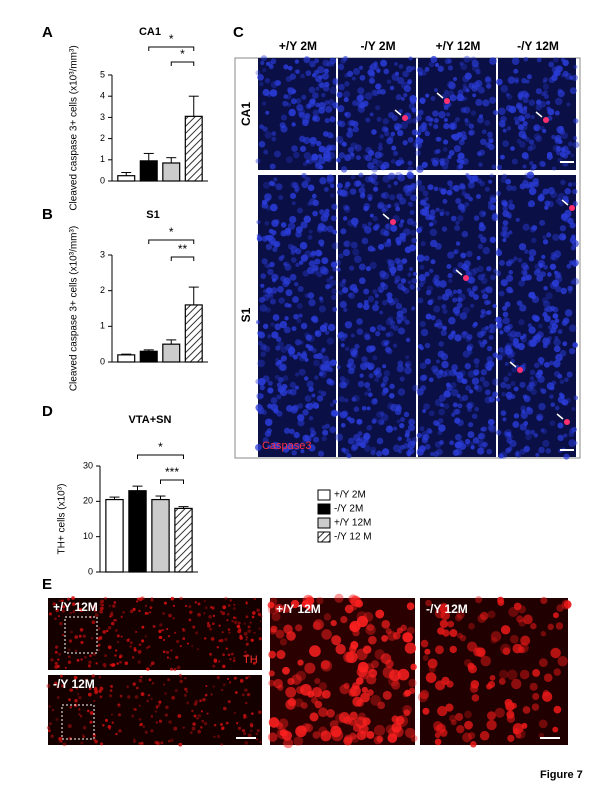  I want to click on image-label: -/Y 12M, so click(447, 609).